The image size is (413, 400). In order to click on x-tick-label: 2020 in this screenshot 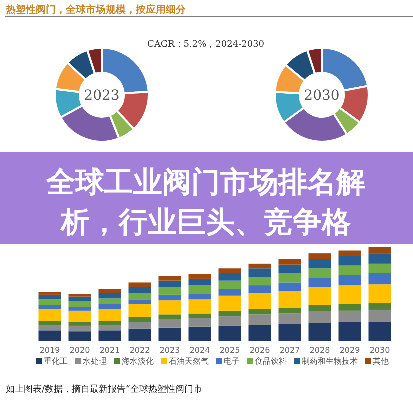, I will do `click(80, 350)`.